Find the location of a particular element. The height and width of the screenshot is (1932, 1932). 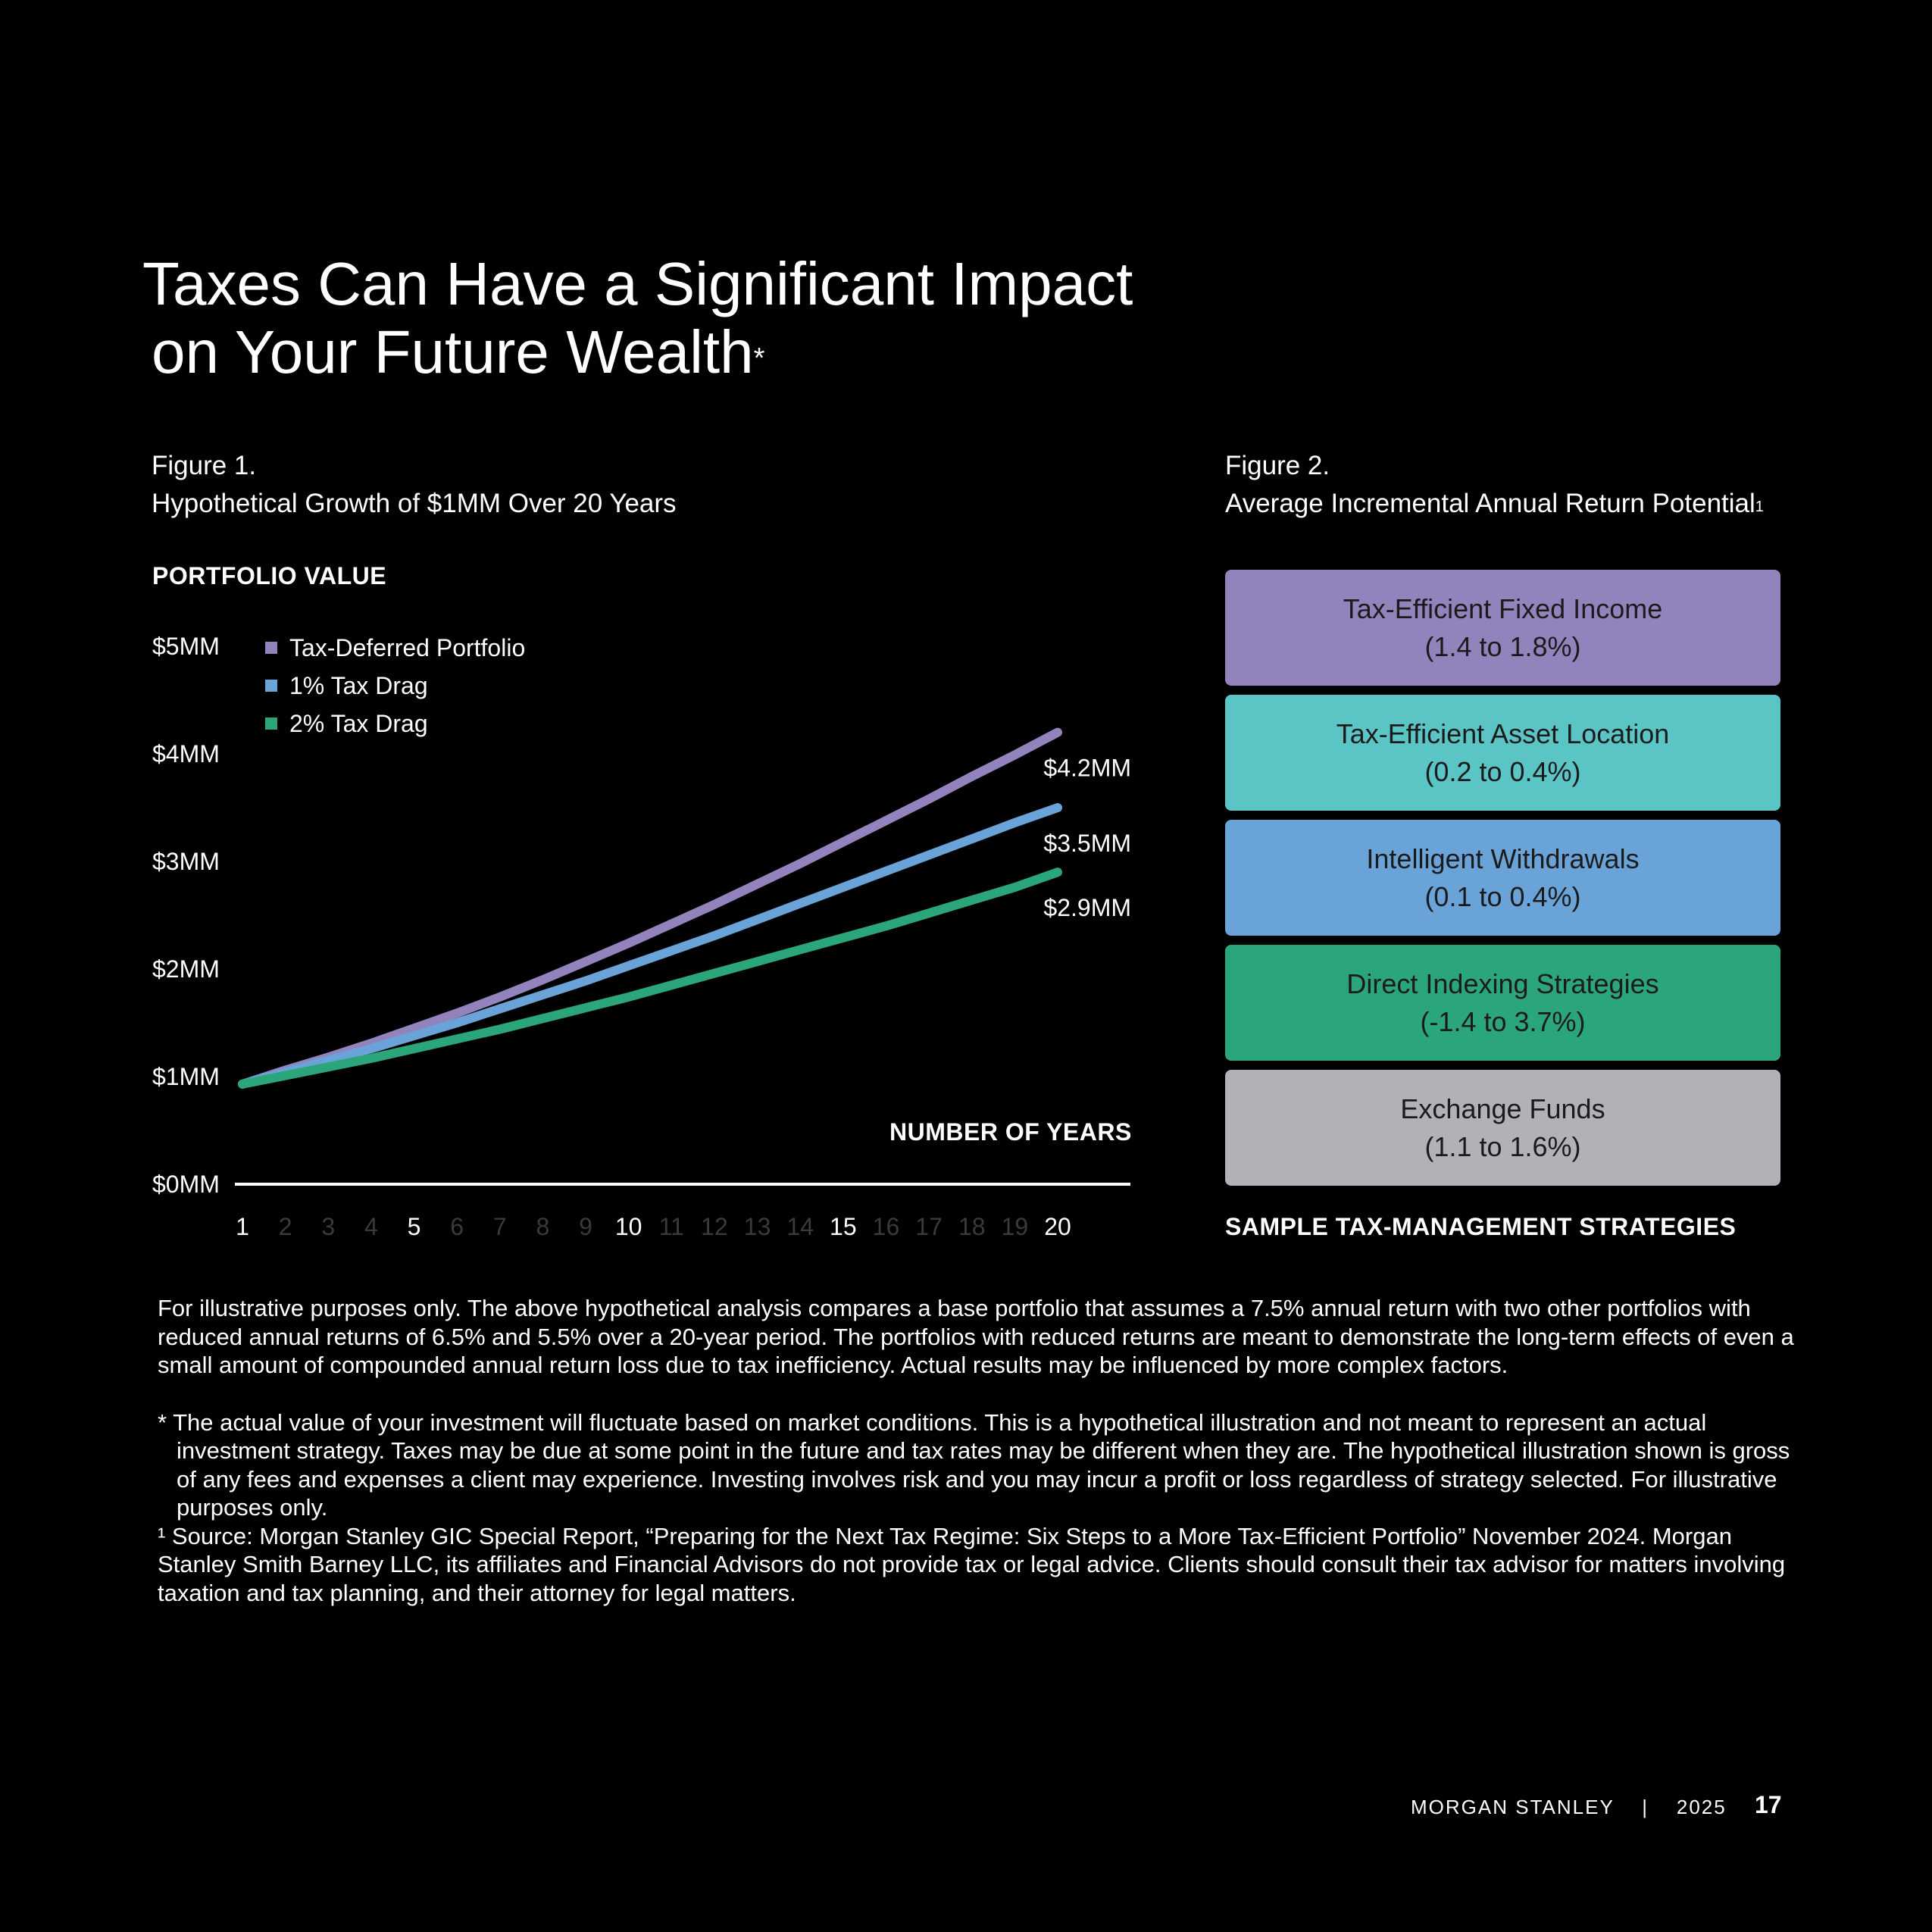

legend-label: 2% Tax Drag is located at coordinates (358, 723).